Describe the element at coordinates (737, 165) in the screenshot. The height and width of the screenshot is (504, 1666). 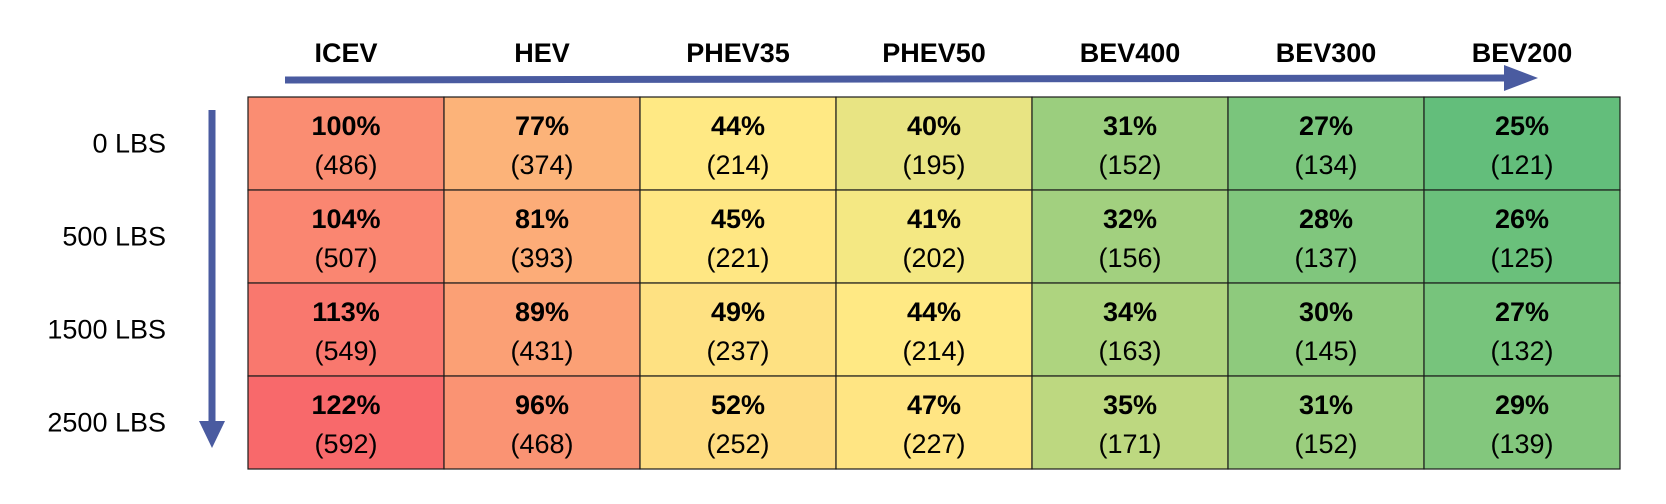
I see `cell-value-label: (214)` at that location.